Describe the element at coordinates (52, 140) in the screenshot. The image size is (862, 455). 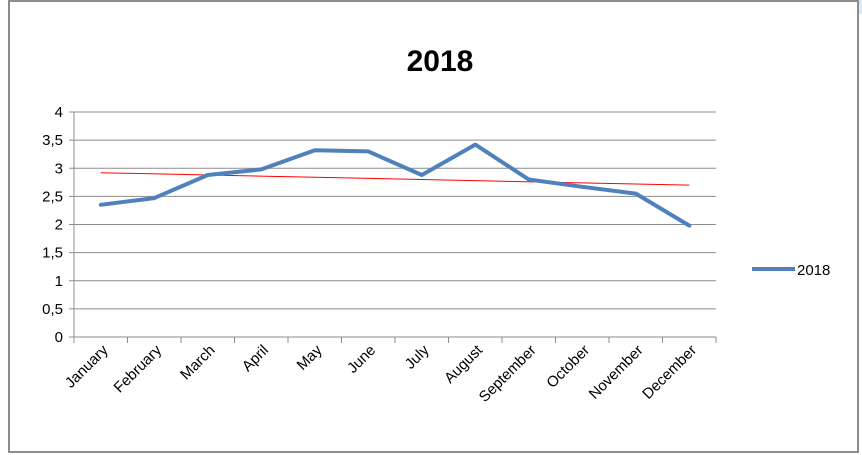
I see `y-tick-label: 3,5` at that location.